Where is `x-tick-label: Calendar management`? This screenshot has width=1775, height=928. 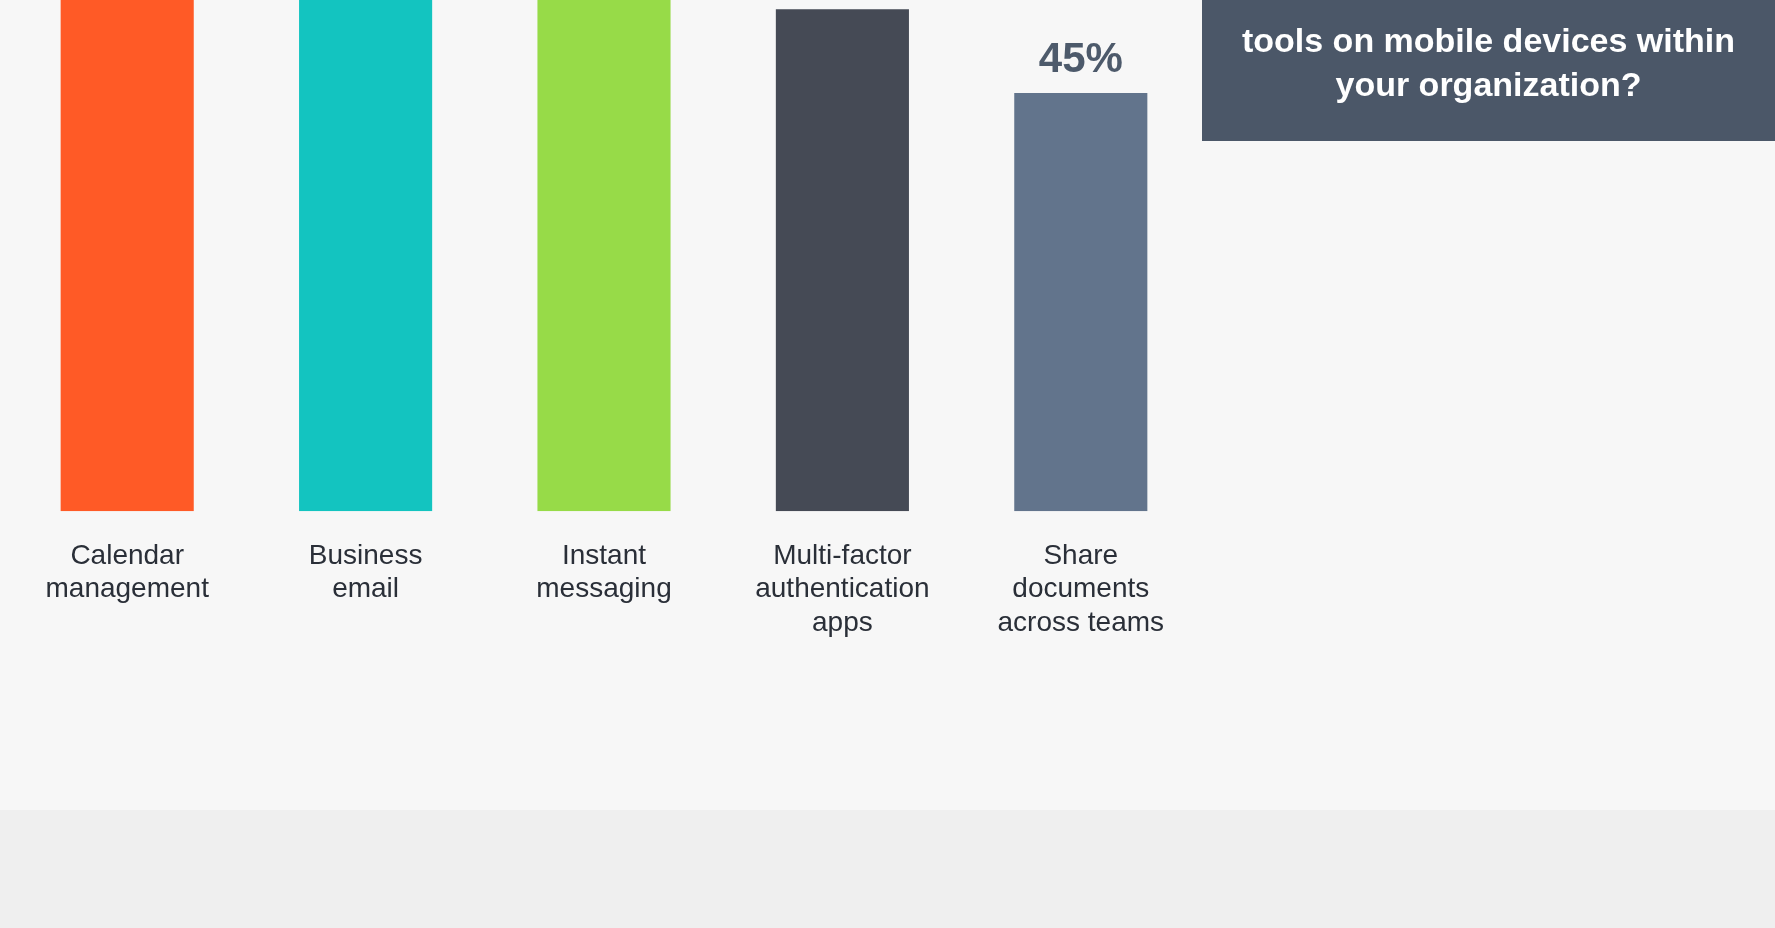 x-tick-label: Calendar management is located at coordinates (127, 571).